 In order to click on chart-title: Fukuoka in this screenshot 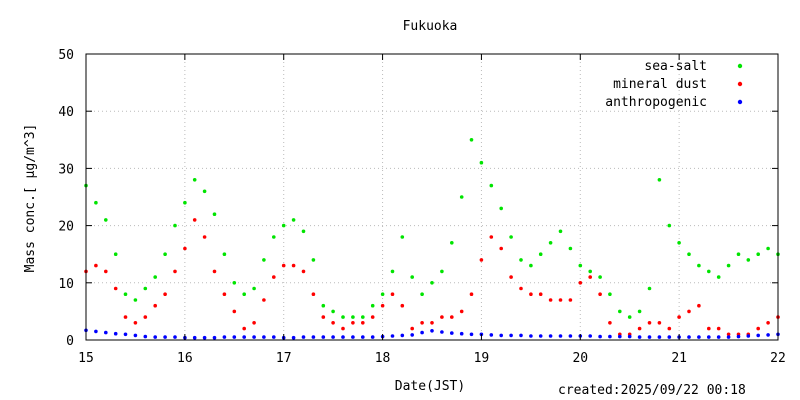, I will do `click(430, 26)`.